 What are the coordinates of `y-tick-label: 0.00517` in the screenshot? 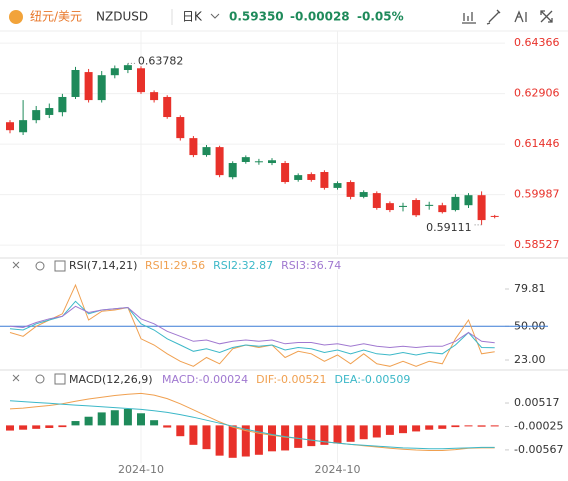 It's located at (537, 402).